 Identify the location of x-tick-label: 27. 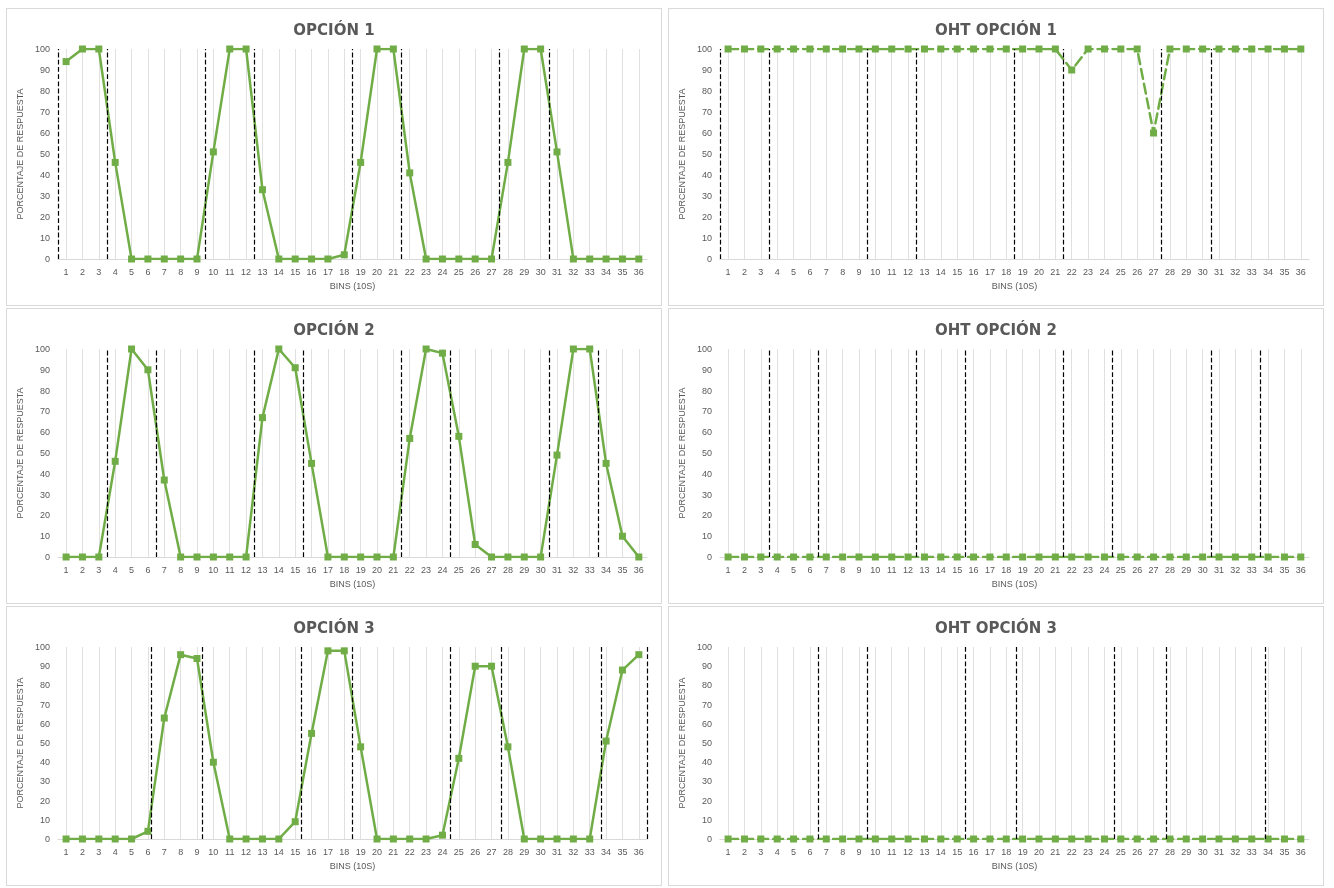
(491, 569).